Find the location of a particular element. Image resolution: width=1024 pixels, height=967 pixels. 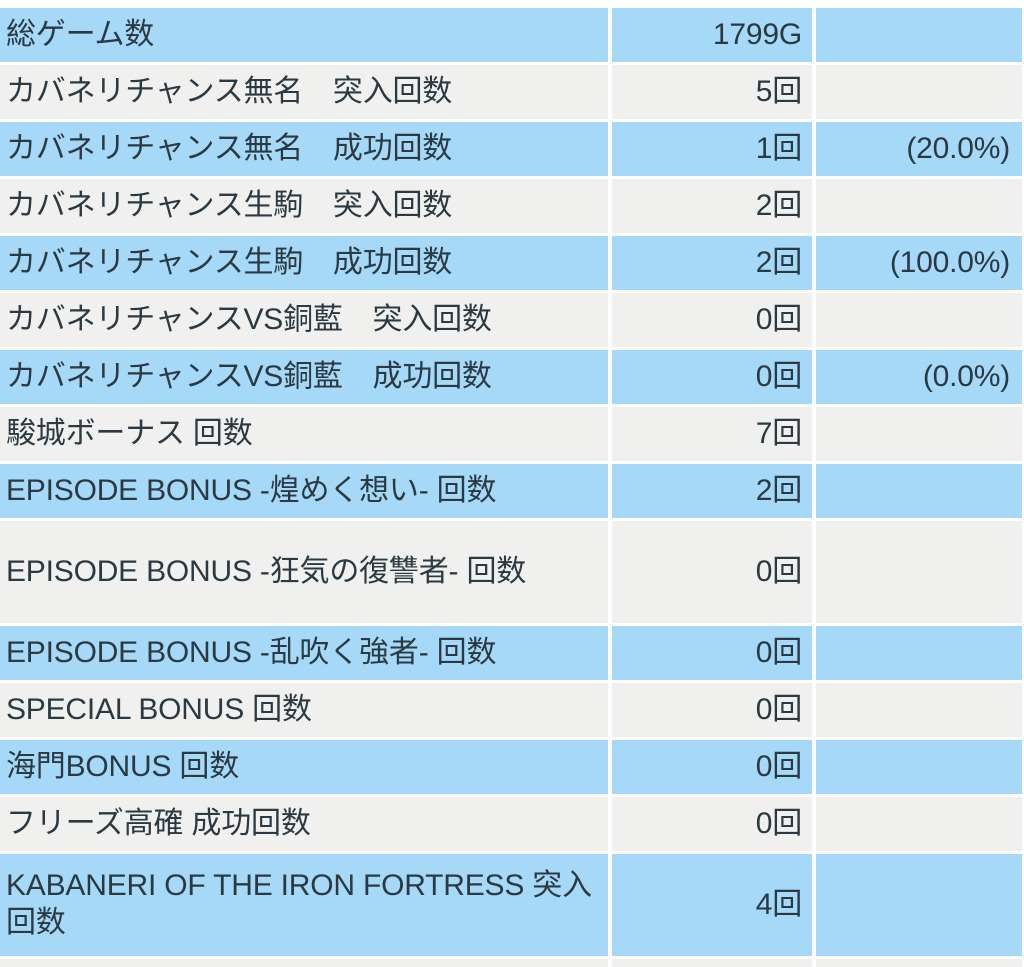

table-row: KABANERI OF THE IRON FORTRESS 突入回数 4回 is located at coordinates (512, 905).